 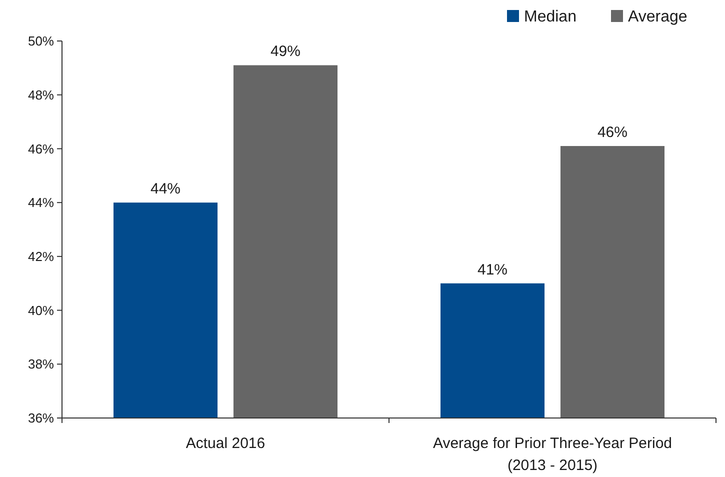 I want to click on y-tick-label: 40%, so click(x=41, y=310).